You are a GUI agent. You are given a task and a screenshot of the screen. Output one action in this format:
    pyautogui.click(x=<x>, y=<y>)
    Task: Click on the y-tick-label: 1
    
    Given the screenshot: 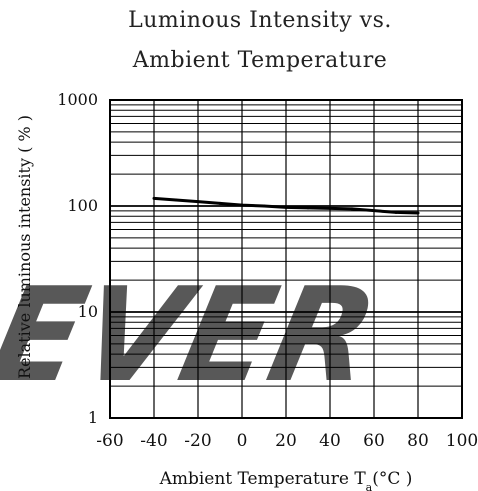 What is the action you would take?
    pyautogui.click(x=93, y=417)
    